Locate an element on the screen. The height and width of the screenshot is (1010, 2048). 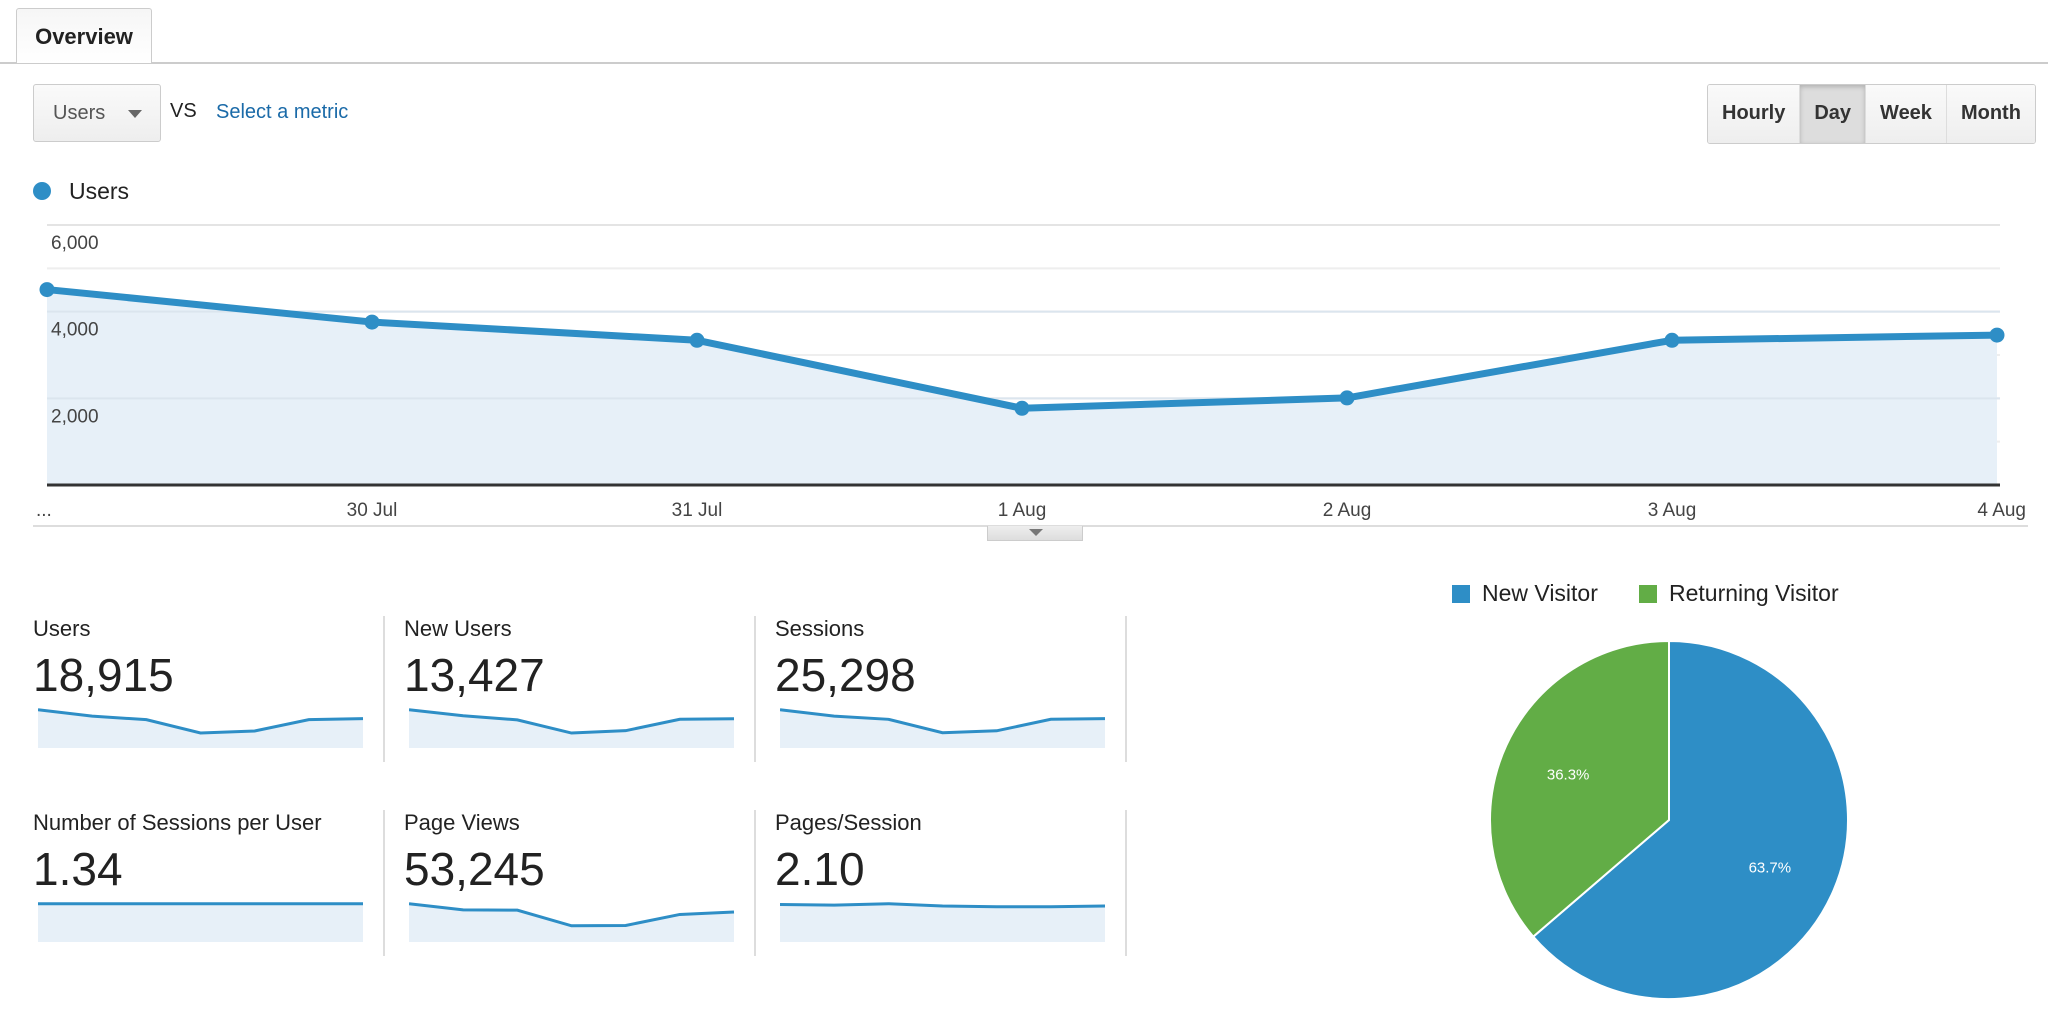
metric-value: 18,915 is located at coordinates (103, 675).